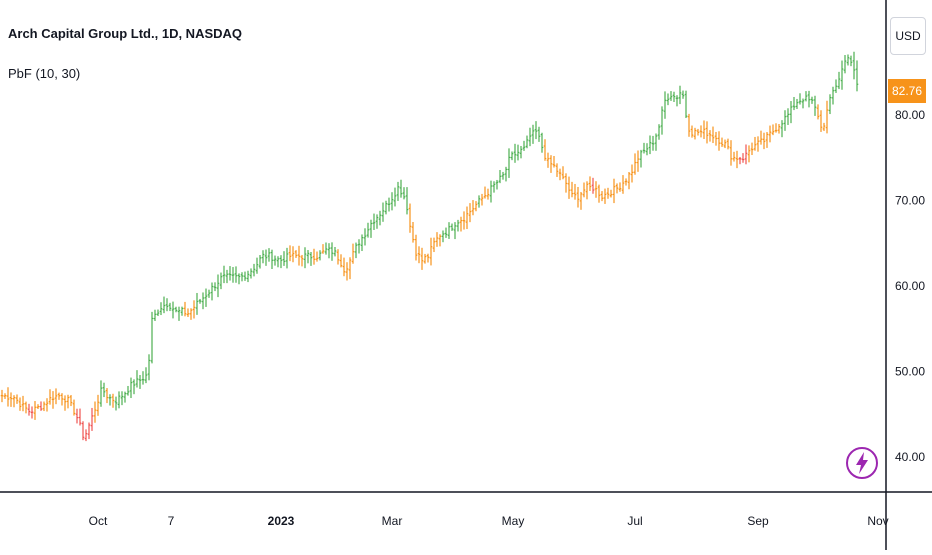 This screenshot has height=555, width=932. I want to click on price-axis-labels: 40.00 50.00 60.00 70.00 80.00, so click(910, 286).